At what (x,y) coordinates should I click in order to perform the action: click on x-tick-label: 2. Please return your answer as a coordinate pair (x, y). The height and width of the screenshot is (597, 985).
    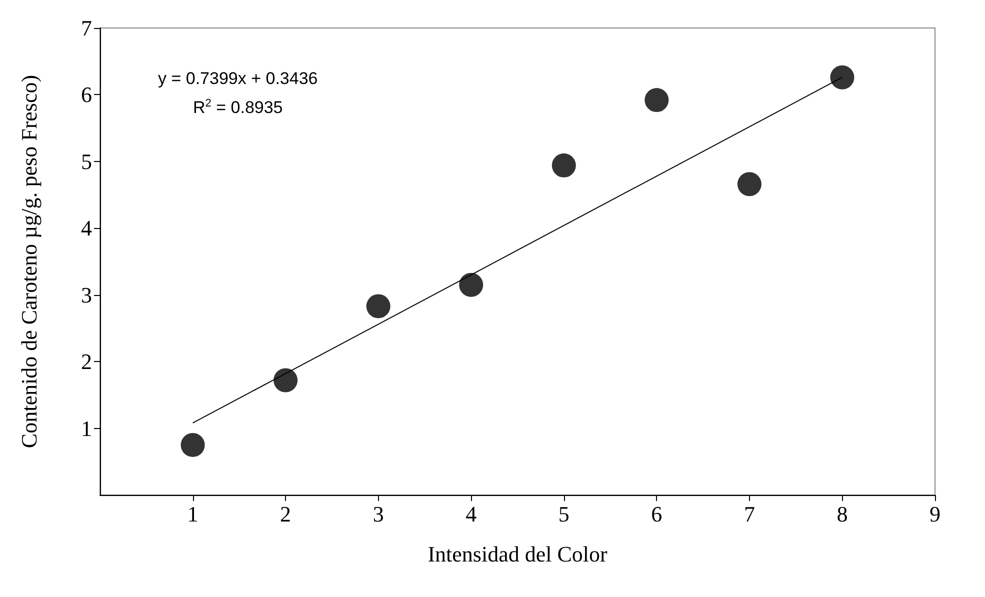
    Looking at the image, I should click on (286, 514).